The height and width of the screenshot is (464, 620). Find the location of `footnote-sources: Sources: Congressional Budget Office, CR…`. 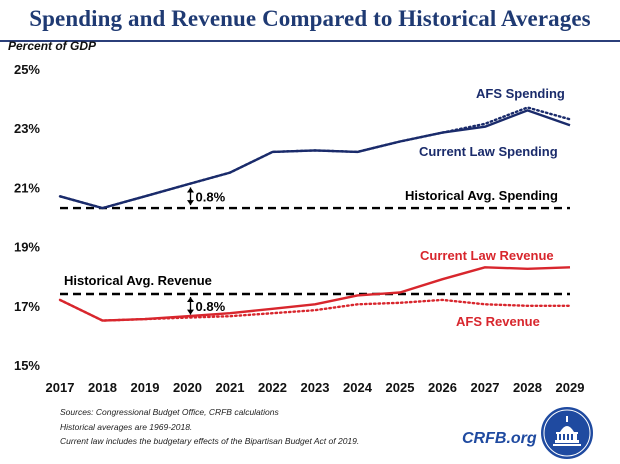

footnote-sources: Sources: Congressional Budget Office, CR… is located at coordinates (169, 412).